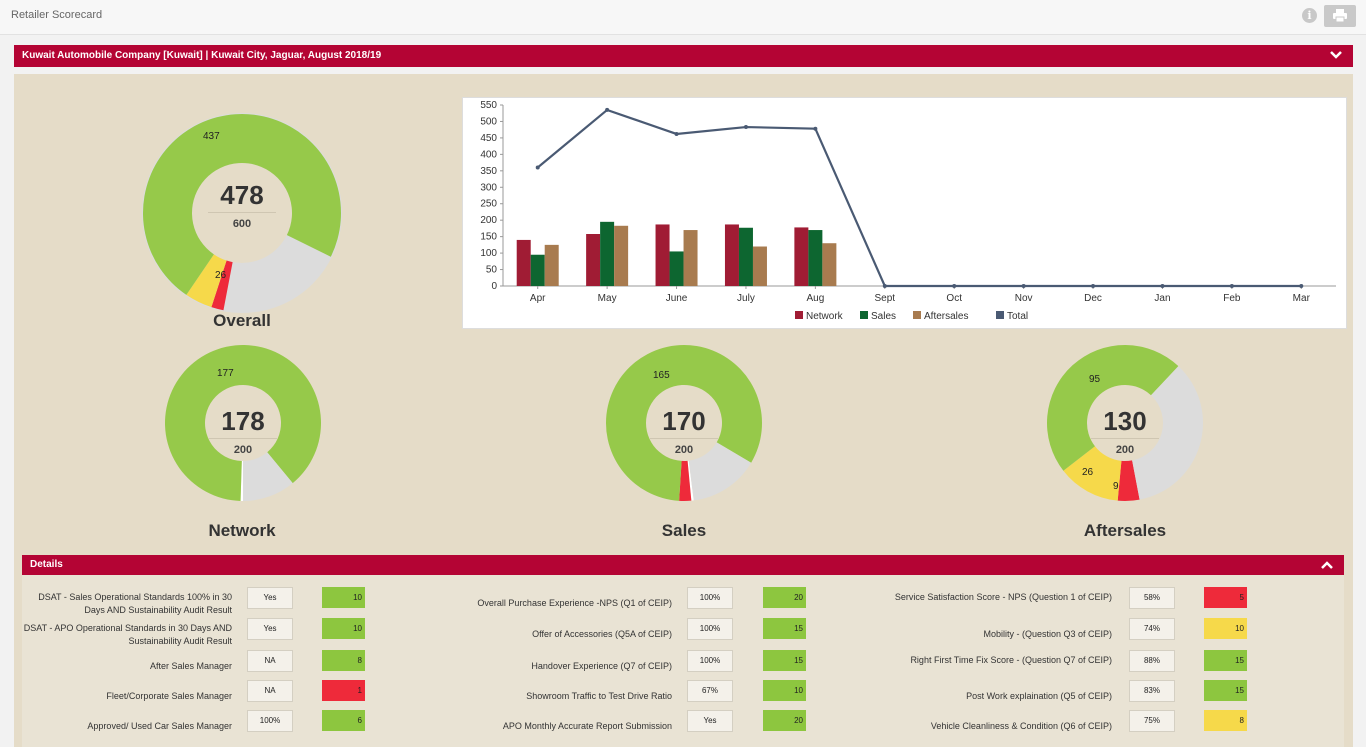  What do you see at coordinates (221, 275) in the screenshot?
I see `overall-yellow-label: 26` at bounding box center [221, 275].